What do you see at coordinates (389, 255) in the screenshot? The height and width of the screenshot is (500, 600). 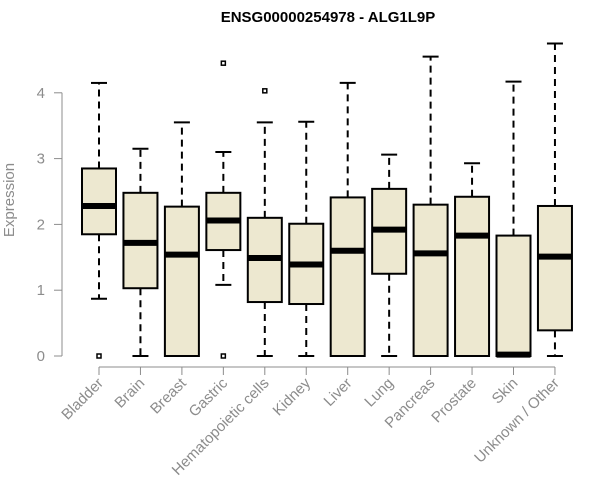 I see `box-lung` at bounding box center [389, 255].